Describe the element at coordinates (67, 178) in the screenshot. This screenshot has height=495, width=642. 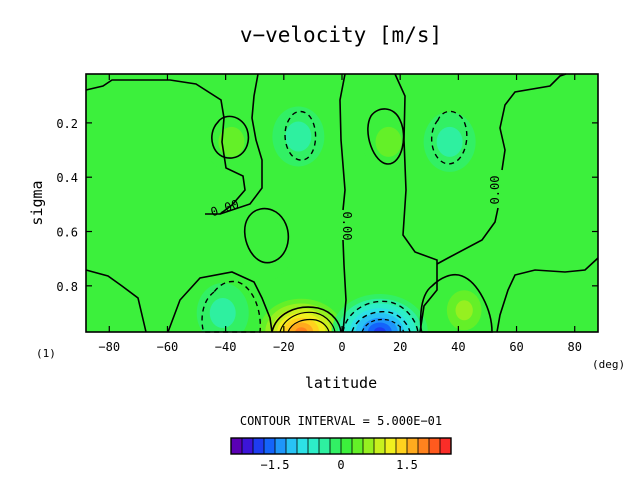
I see `y-tick-label: 0.4` at that location.